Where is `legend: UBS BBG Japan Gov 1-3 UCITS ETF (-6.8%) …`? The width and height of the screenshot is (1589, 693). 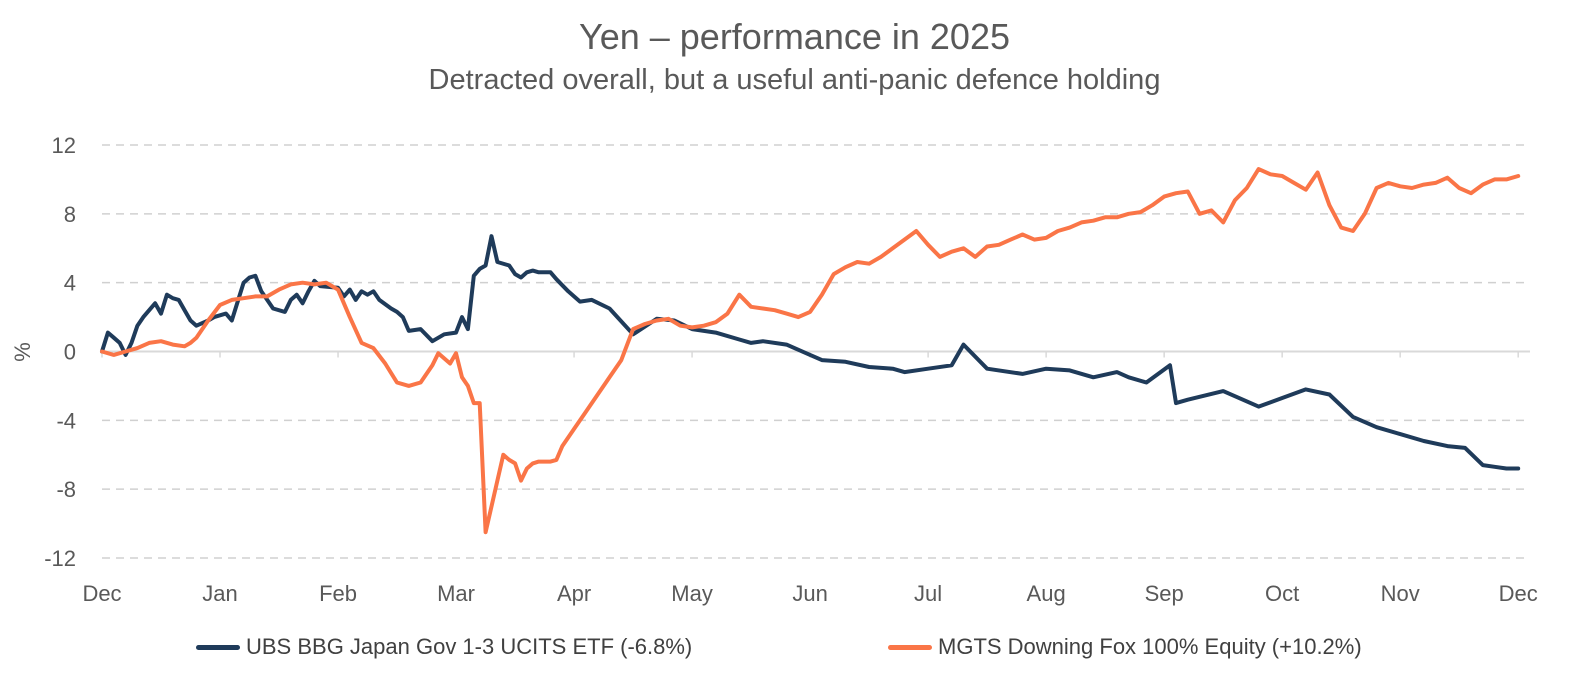
legend: UBS BBG Japan Gov 1-3 UCITS ETF (-6.8%) … is located at coordinates (794, 650).